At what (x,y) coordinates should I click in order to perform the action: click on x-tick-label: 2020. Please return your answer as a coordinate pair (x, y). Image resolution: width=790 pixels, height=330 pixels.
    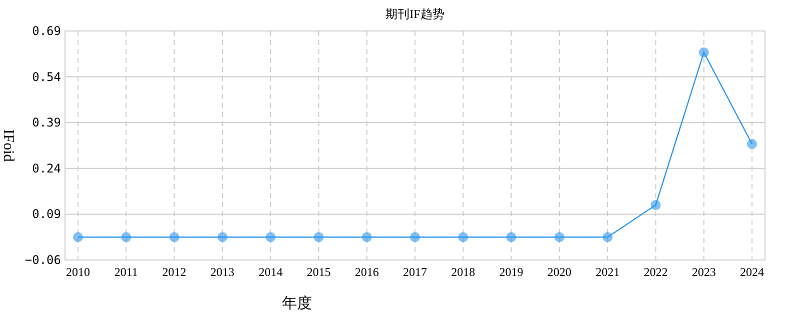
    Looking at the image, I should click on (559, 272).